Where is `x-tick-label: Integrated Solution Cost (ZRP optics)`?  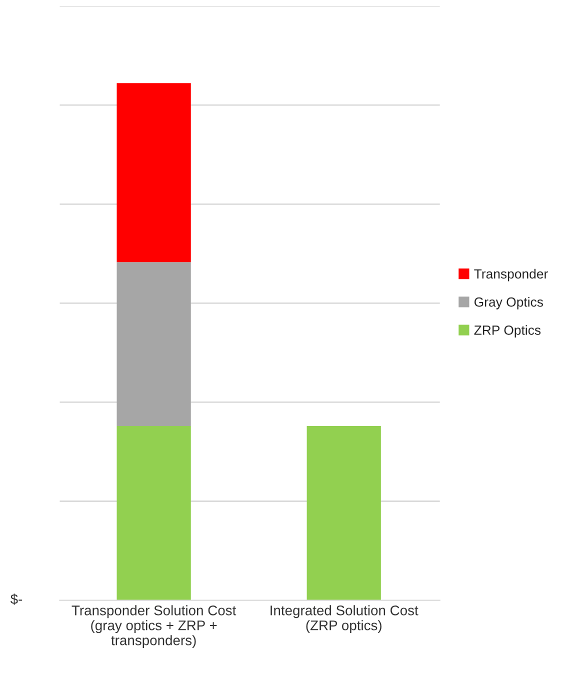 x-tick-label: Integrated Solution Cost (ZRP optics) is located at coordinates (344, 619).